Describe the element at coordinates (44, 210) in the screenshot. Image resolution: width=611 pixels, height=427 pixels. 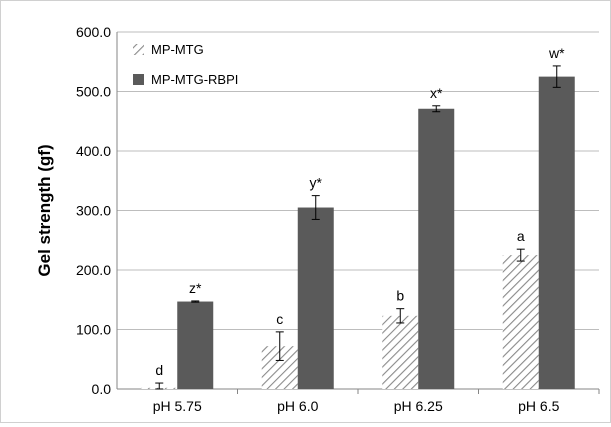
I see `y-axis-title: Gel strength (gf)` at that location.